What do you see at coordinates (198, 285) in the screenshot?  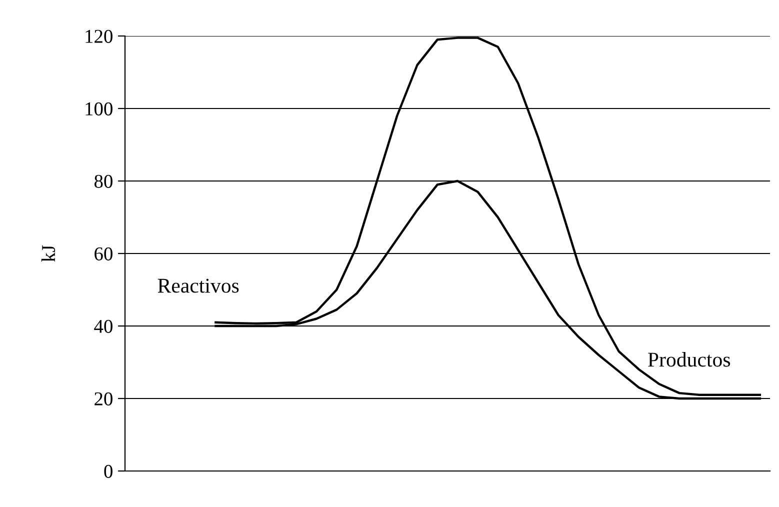 I see `annotation: Reactivos` at bounding box center [198, 285].